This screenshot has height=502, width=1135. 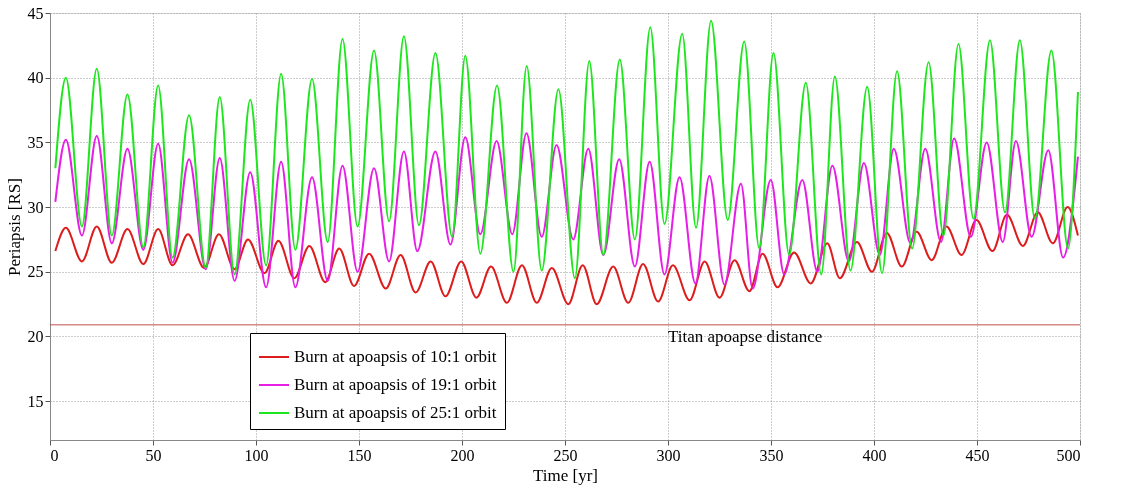 What do you see at coordinates (35, 78) in the screenshot?
I see `y-tick-label: 40` at bounding box center [35, 78].